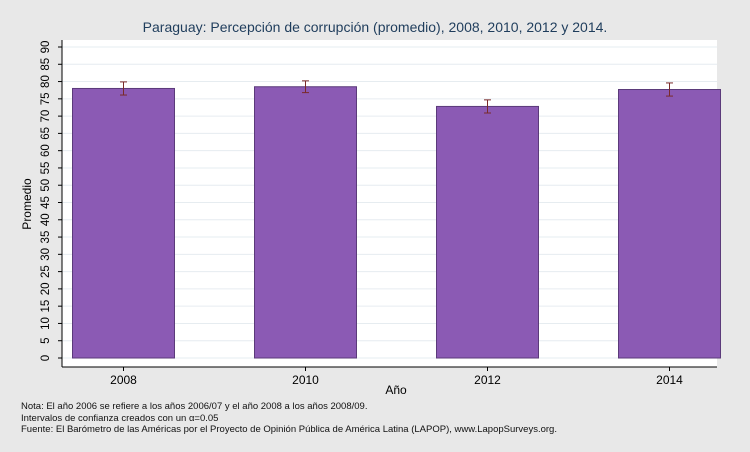 The image size is (750, 452). Describe the element at coordinates (396, 390) in the screenshot. I see `x-axis-label: Año` at that location.